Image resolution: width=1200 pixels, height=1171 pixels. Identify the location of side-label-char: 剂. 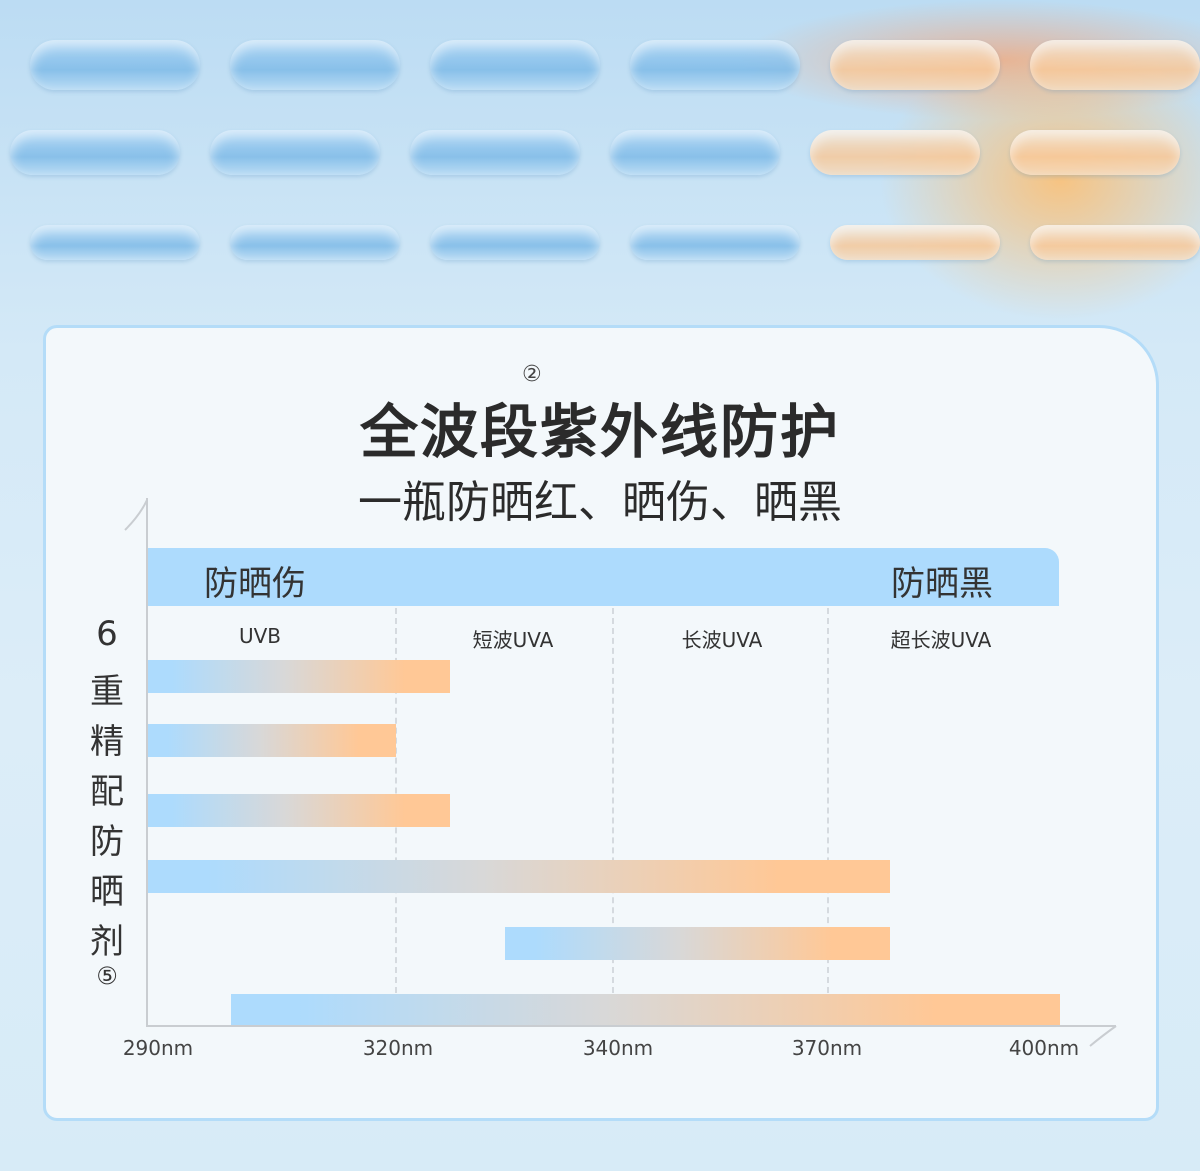
(107, 942).